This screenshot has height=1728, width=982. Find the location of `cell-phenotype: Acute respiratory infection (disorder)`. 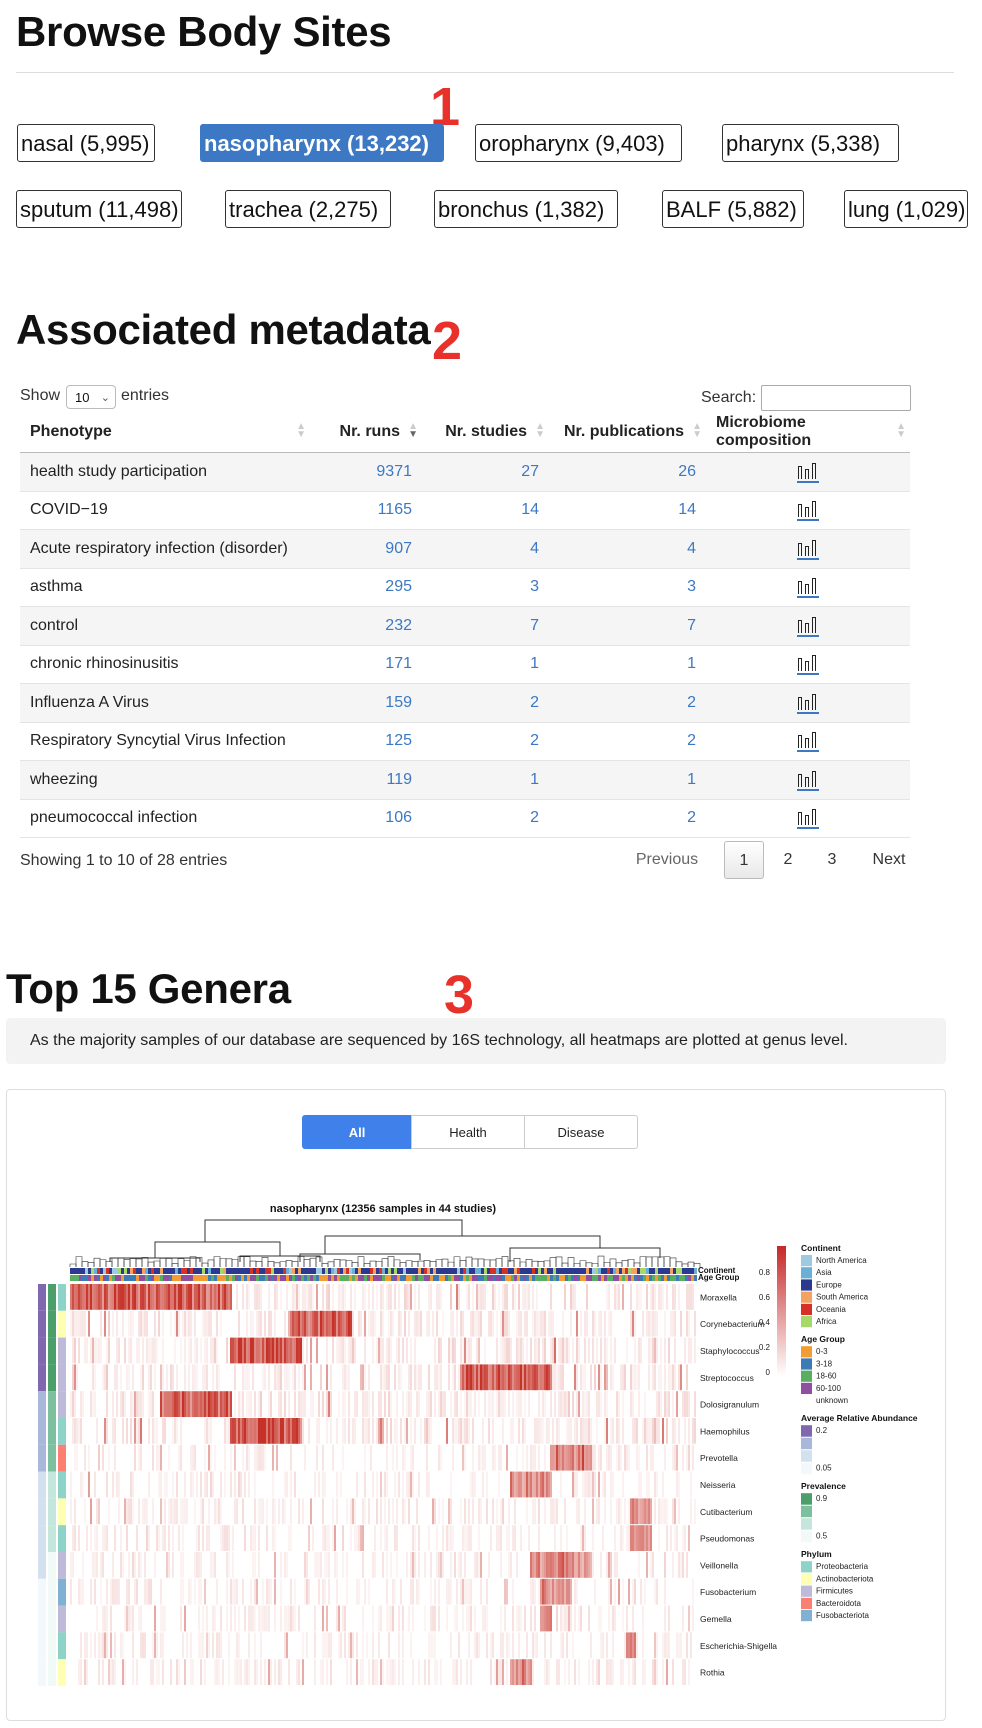

cell-phenotype: Acute respiratory infection (disorder) is located at coordinates (165, 549).